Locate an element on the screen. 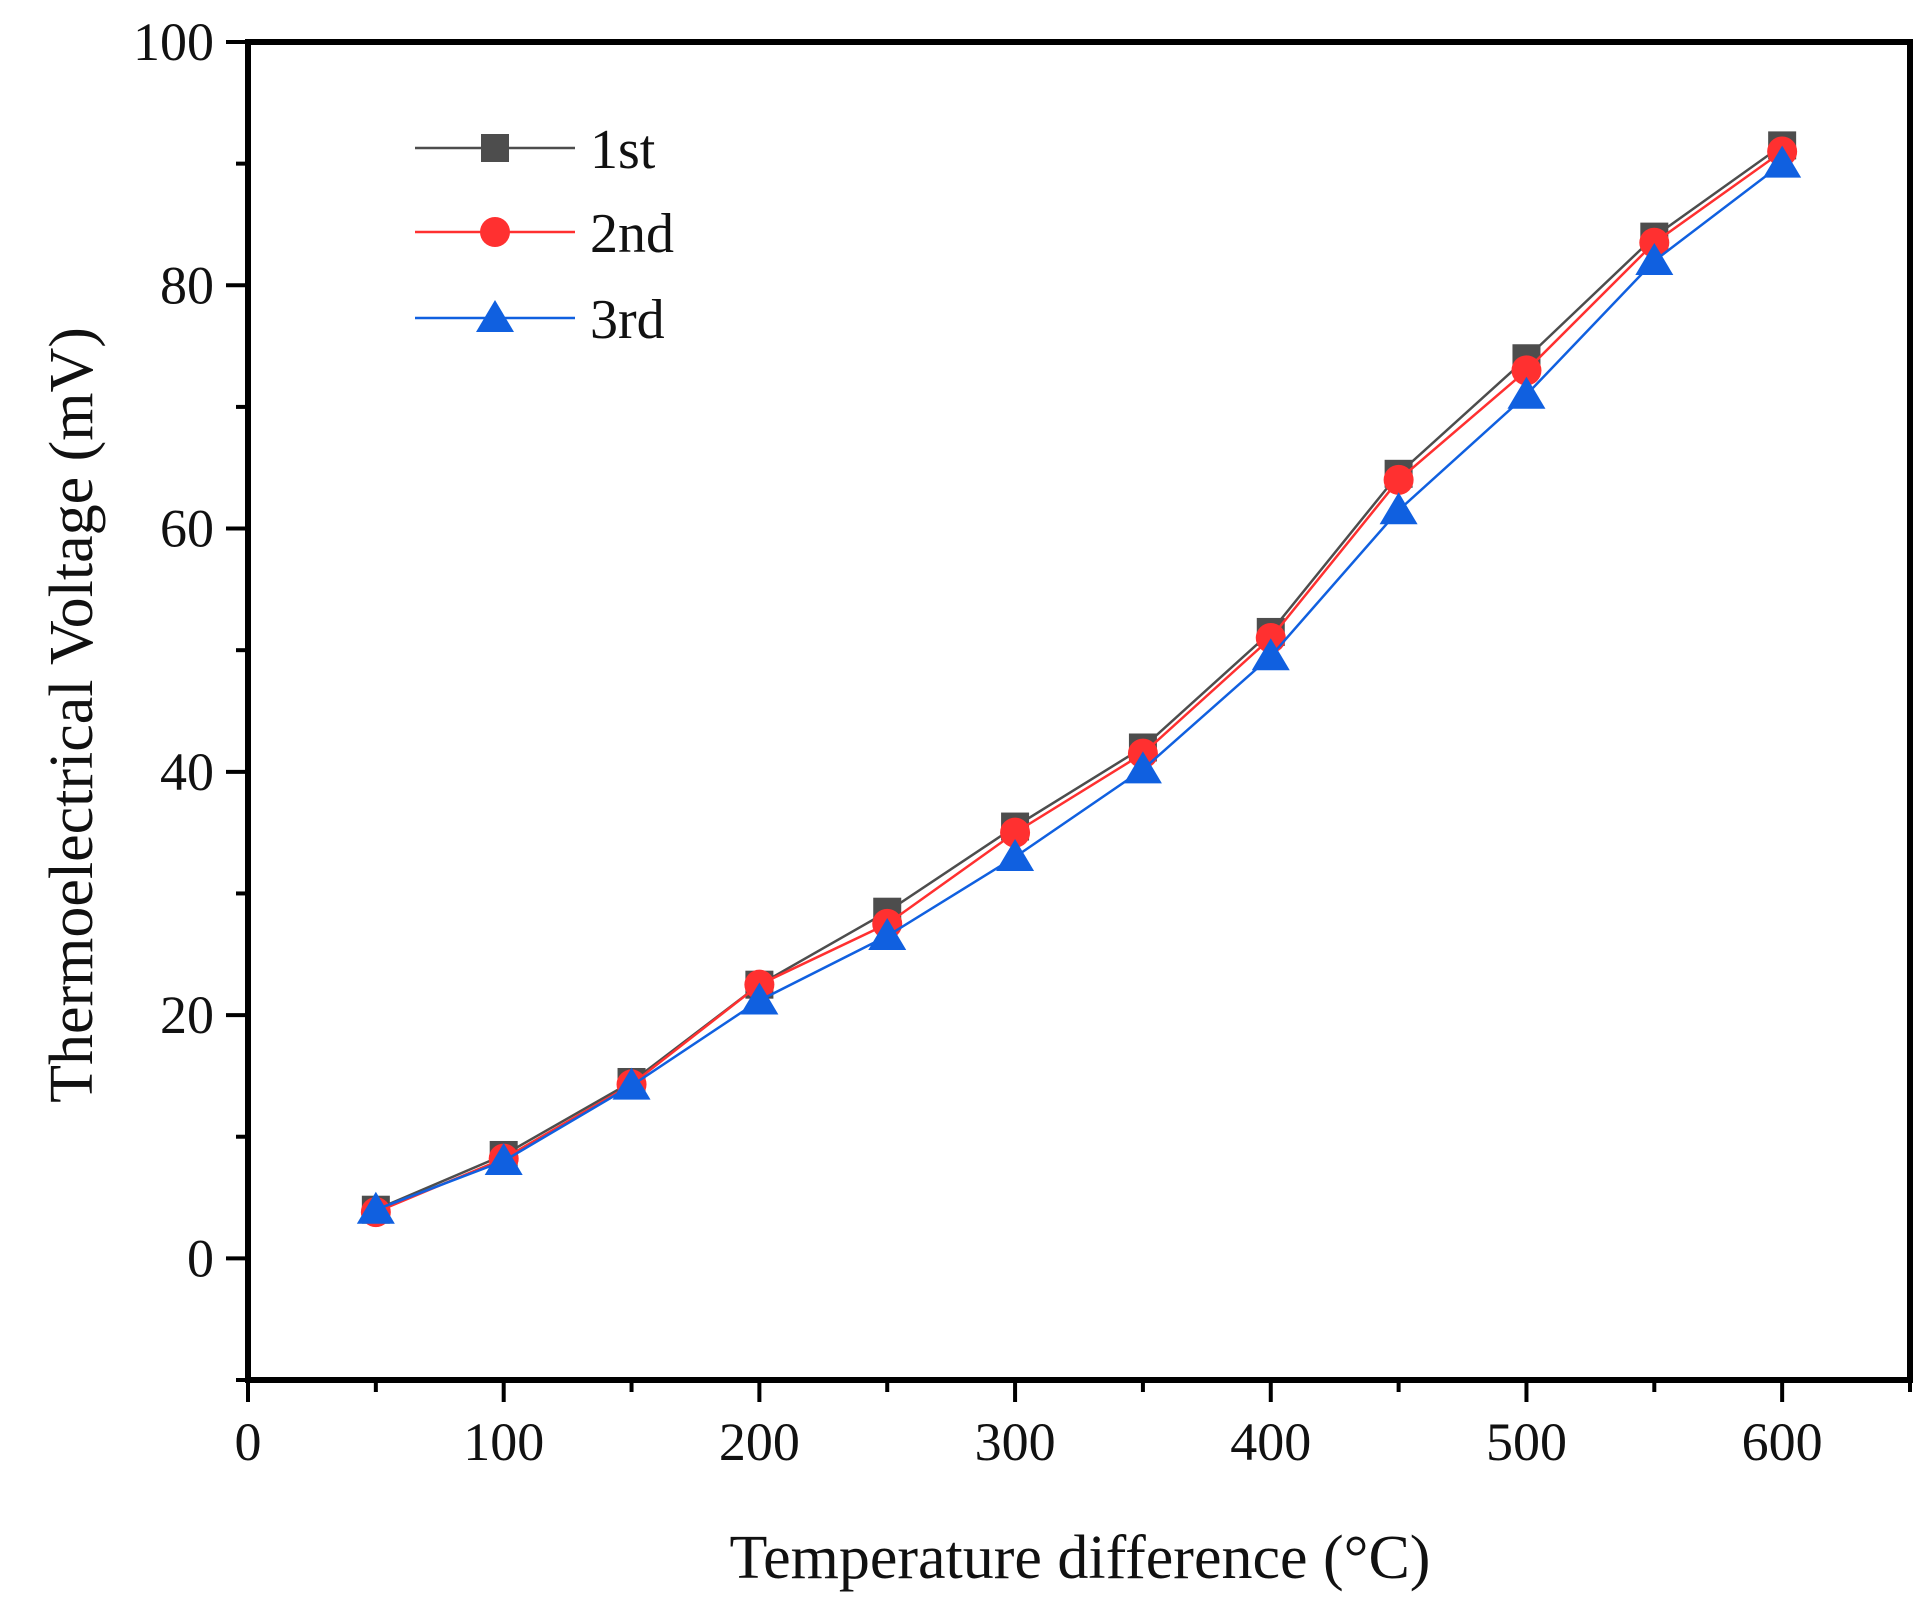 The width and height of the screenshot is (1931, 1616). x-axis-title: Temperature difference (°C) is located at coordinates (1080, 1558).